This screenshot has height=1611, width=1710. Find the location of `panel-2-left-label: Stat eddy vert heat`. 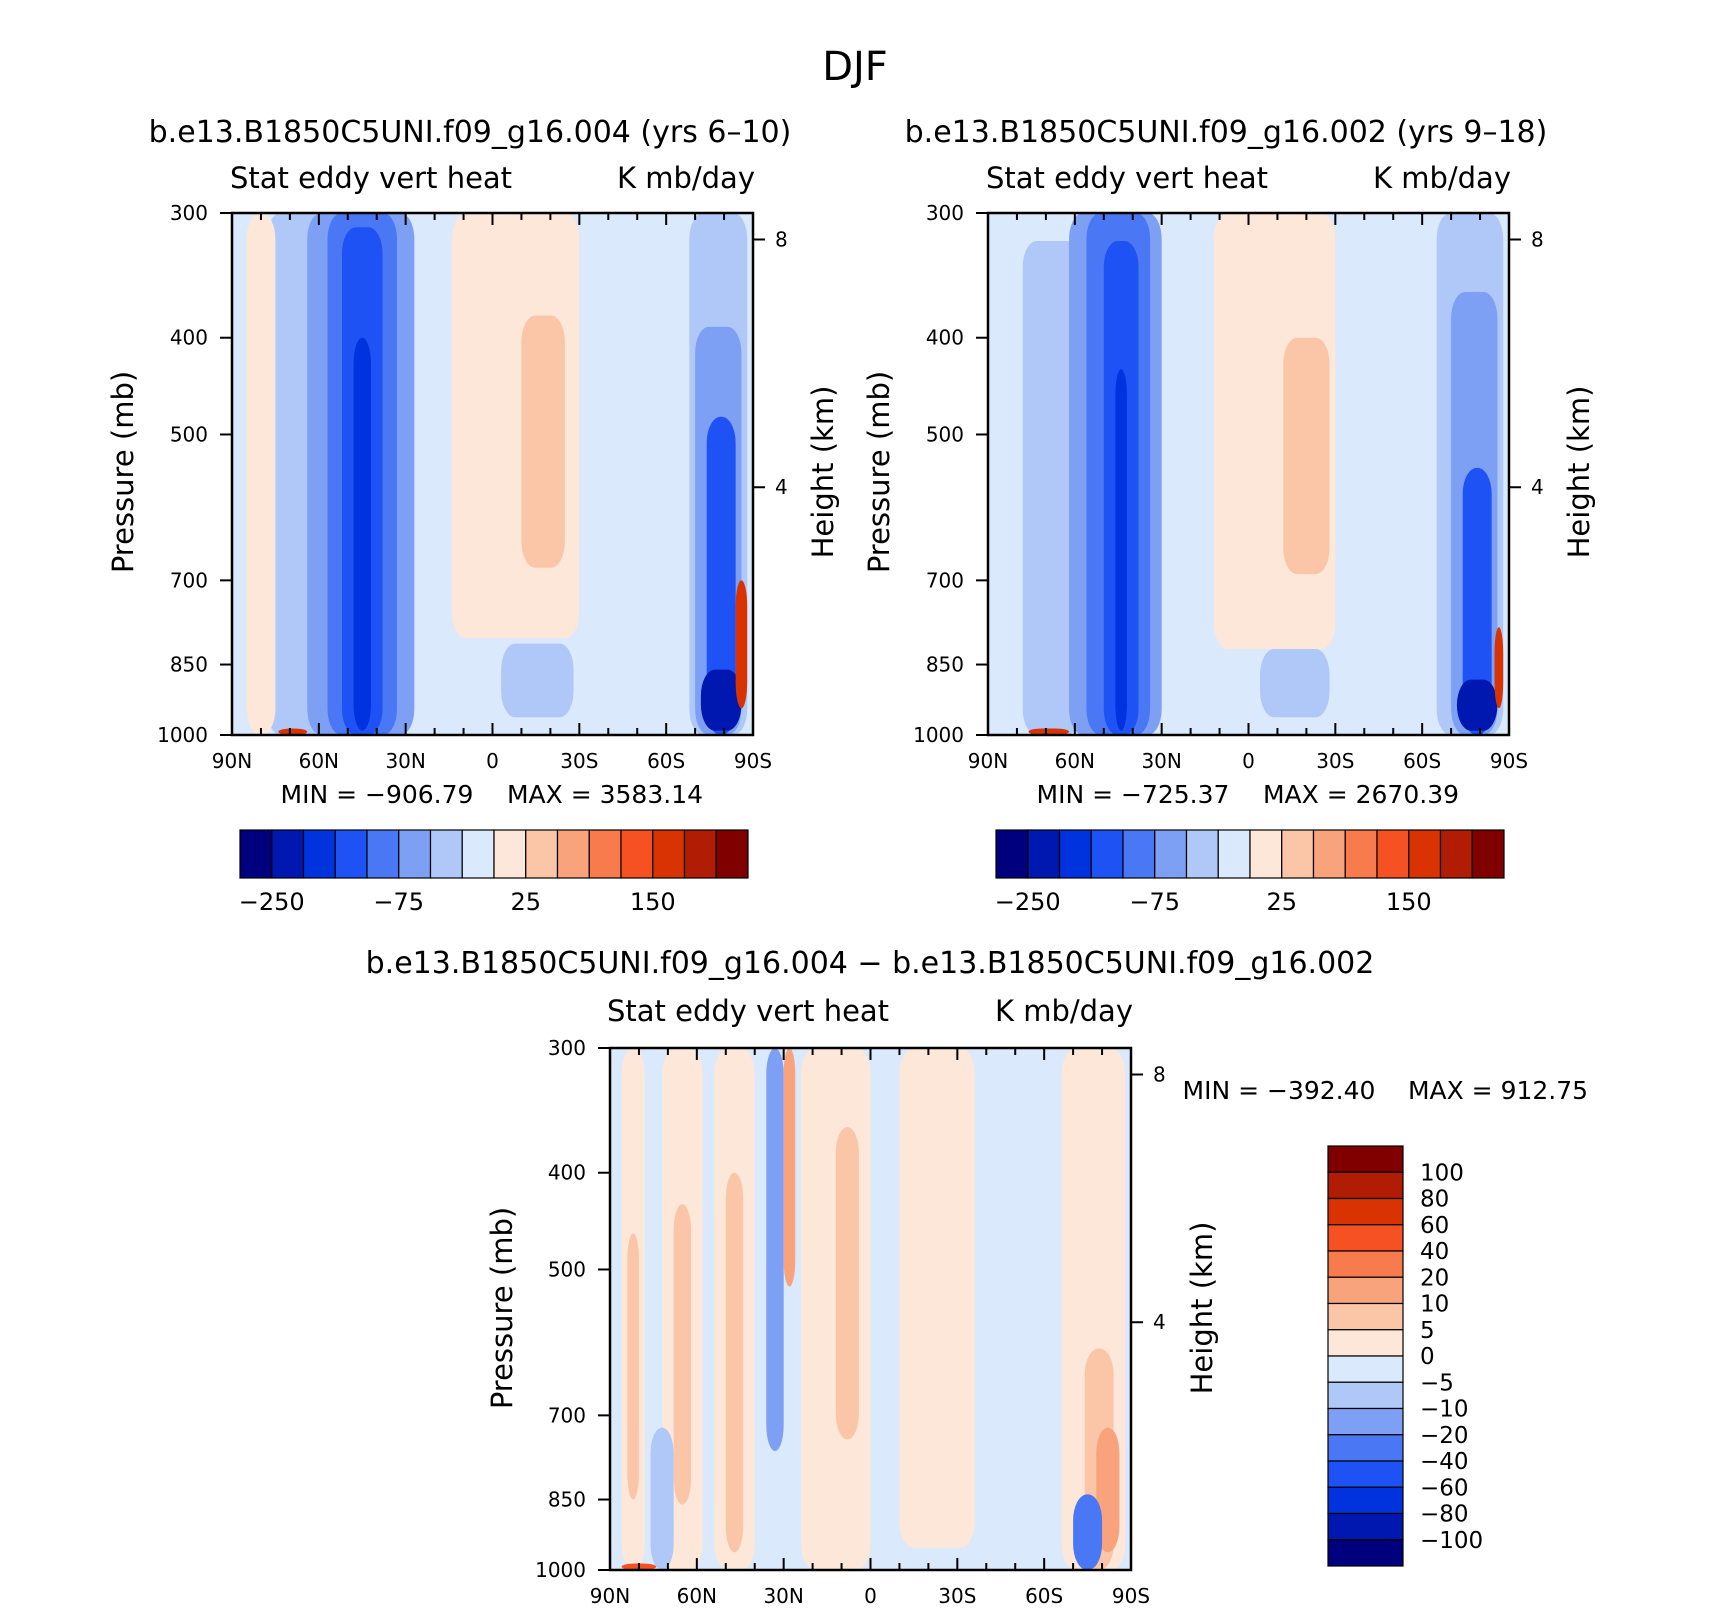

panel-2-left-label: Stat eddy vert heat is located at coordinates (1127, 178).